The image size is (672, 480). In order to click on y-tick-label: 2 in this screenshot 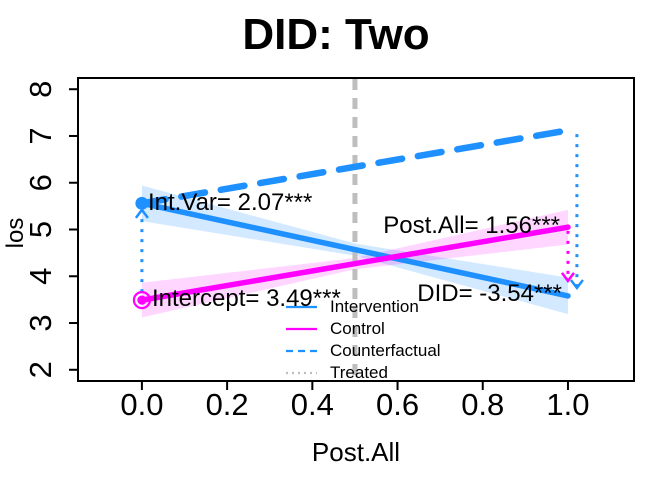, I will do `click(40, 369)`.